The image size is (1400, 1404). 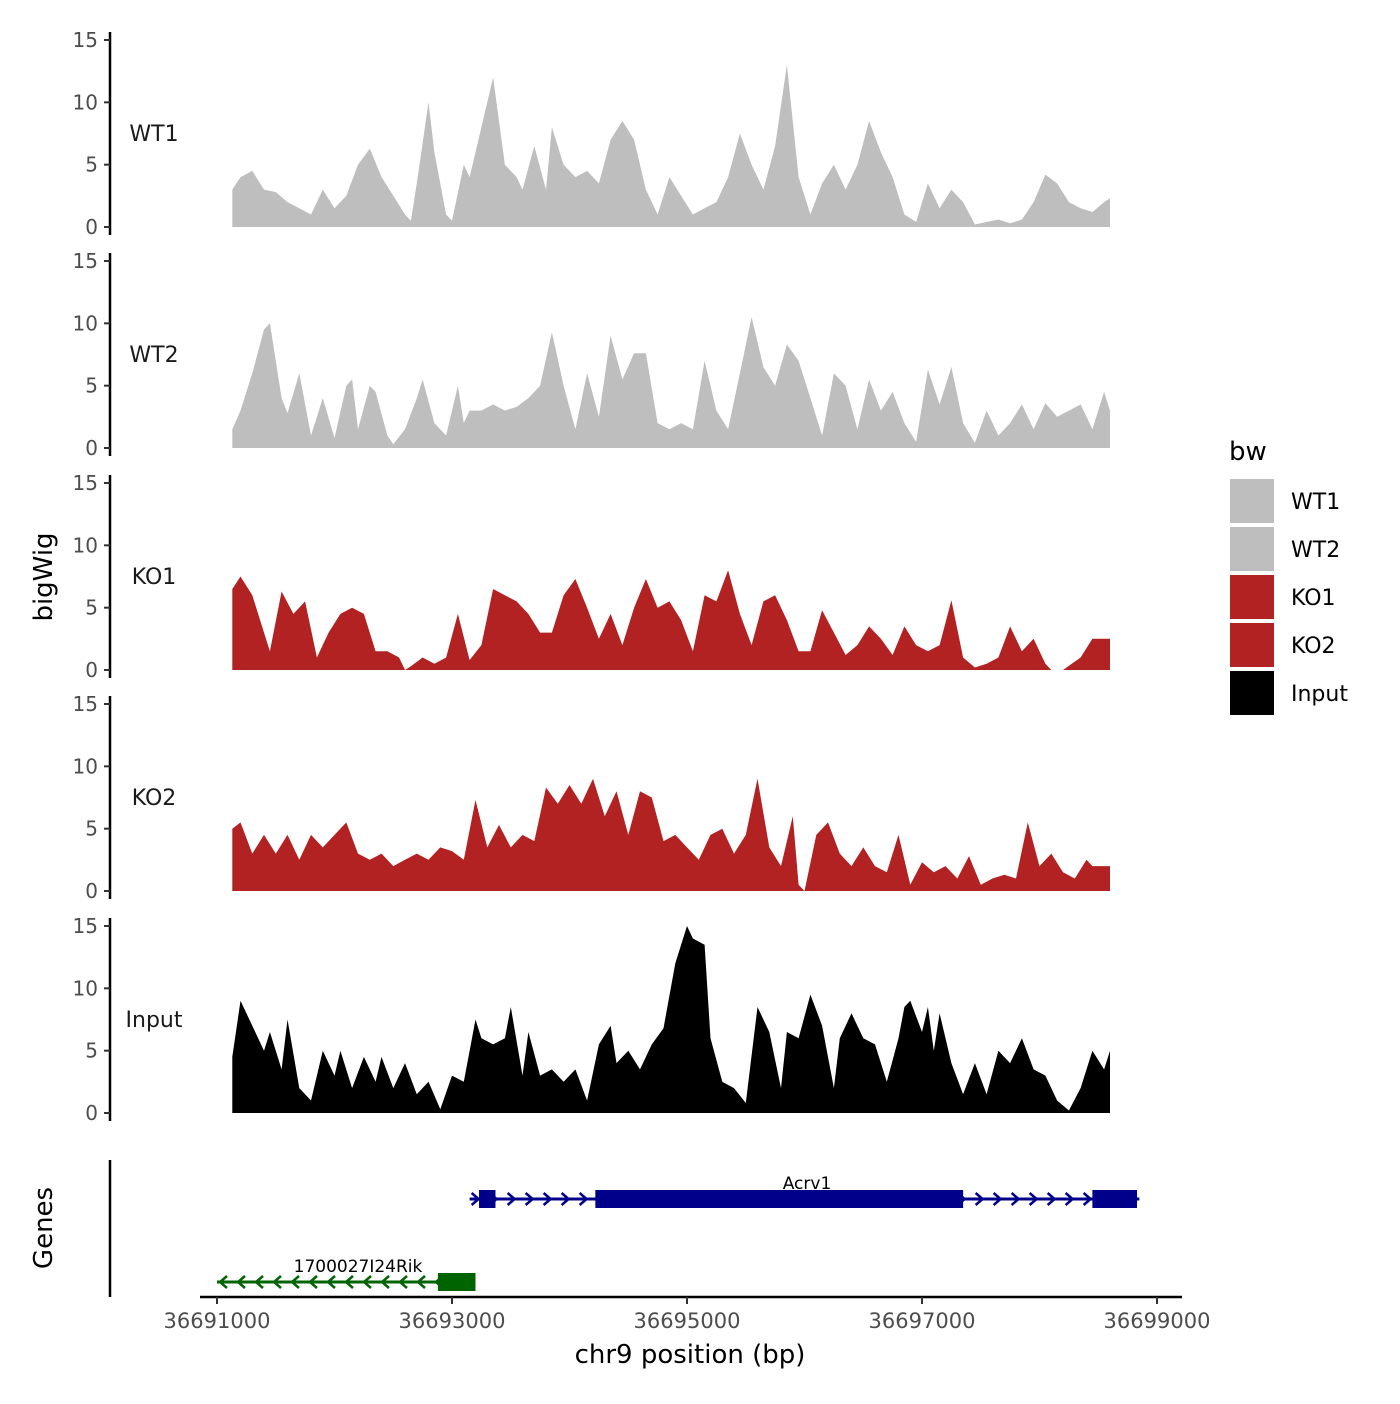 I want to click on track-label: WT2, so click(x=153, y=355).